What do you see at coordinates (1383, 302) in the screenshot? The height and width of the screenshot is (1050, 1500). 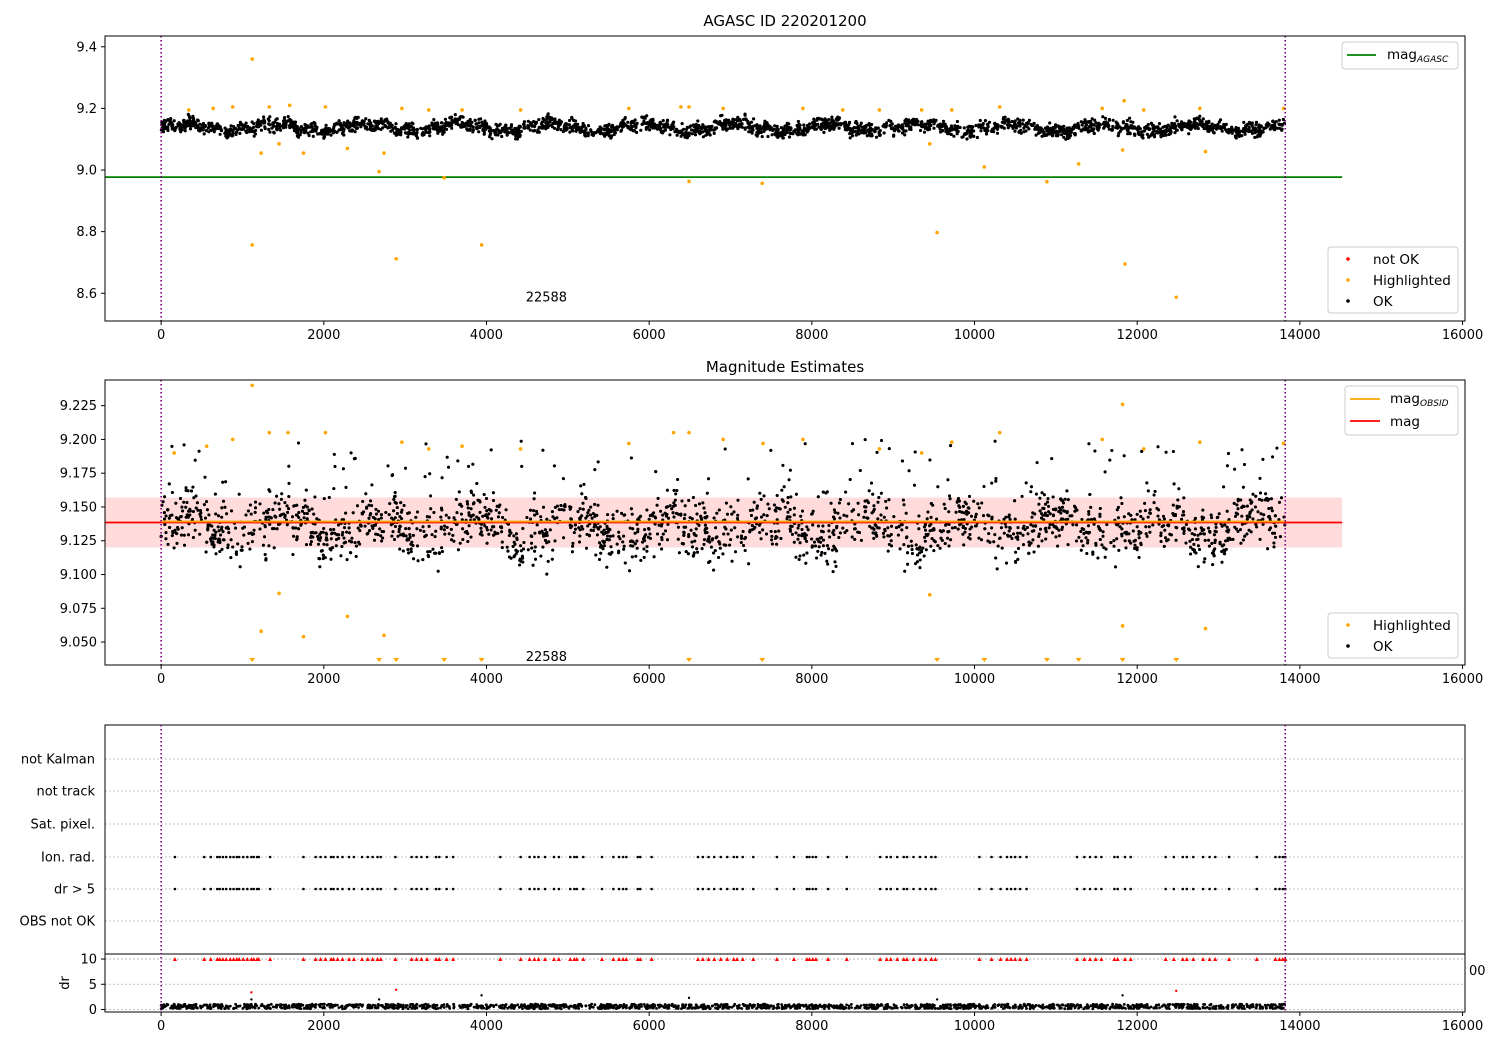 I see `legend-label-point: OK` at bounding box center [1383, 302].